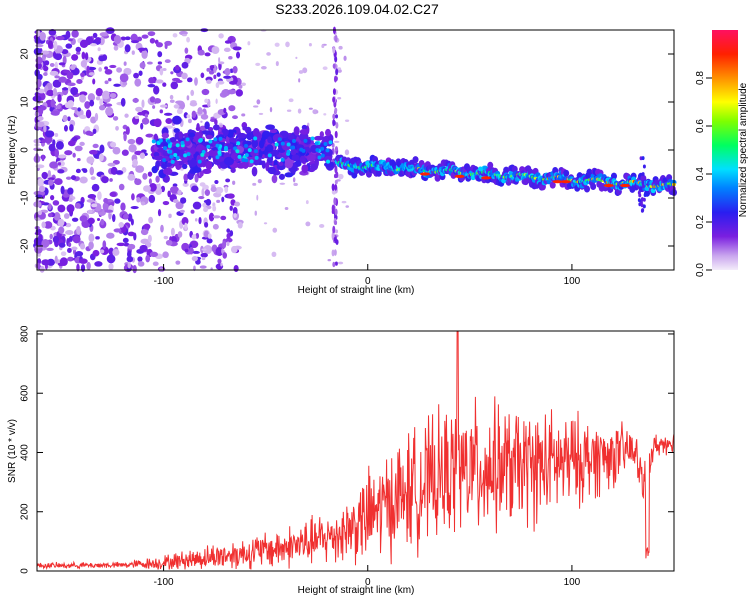 This screenshot has width=750, height=600. What do you see at coordinates (25, 197) in the screenshot?
I see `heatmap-y-tick-label: -10` at bounding box center [25, 197].